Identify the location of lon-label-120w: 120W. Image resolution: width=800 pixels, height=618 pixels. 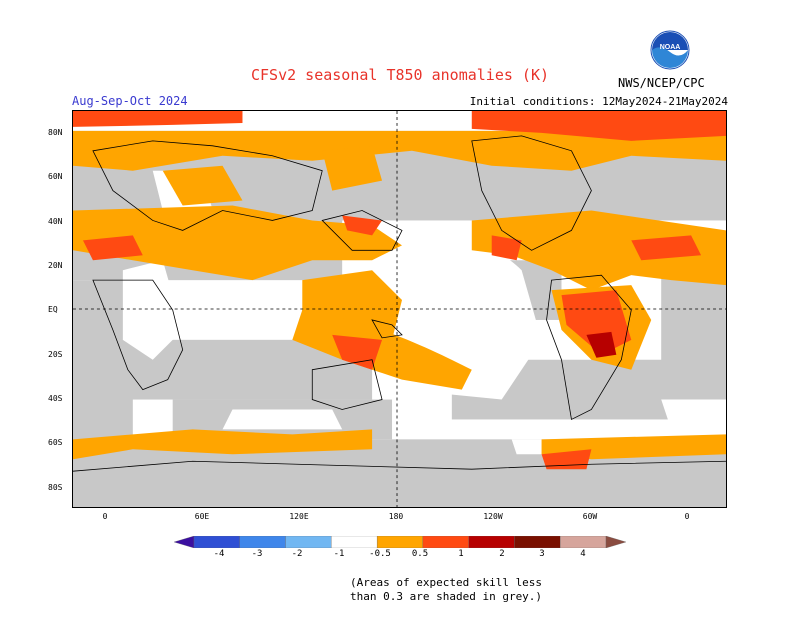
(493, 516).